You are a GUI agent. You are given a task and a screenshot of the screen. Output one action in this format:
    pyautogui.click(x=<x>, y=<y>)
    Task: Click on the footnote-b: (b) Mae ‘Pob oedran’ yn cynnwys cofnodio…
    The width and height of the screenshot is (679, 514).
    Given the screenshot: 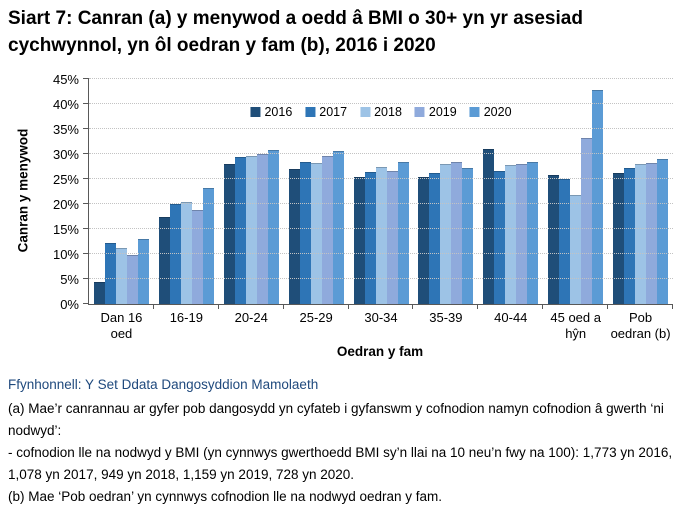 What is the action you would take?
    pyautogui.click(x=225, y=496)
    